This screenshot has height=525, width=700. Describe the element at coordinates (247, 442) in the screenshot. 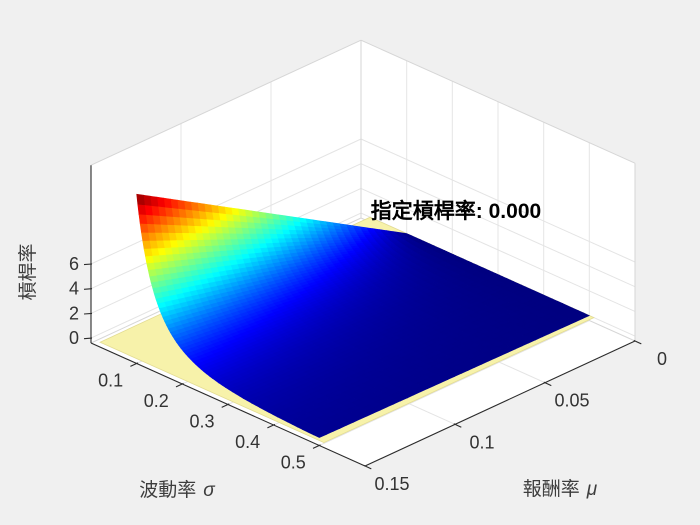

I see `x-tick-label: 0.4` at that location.